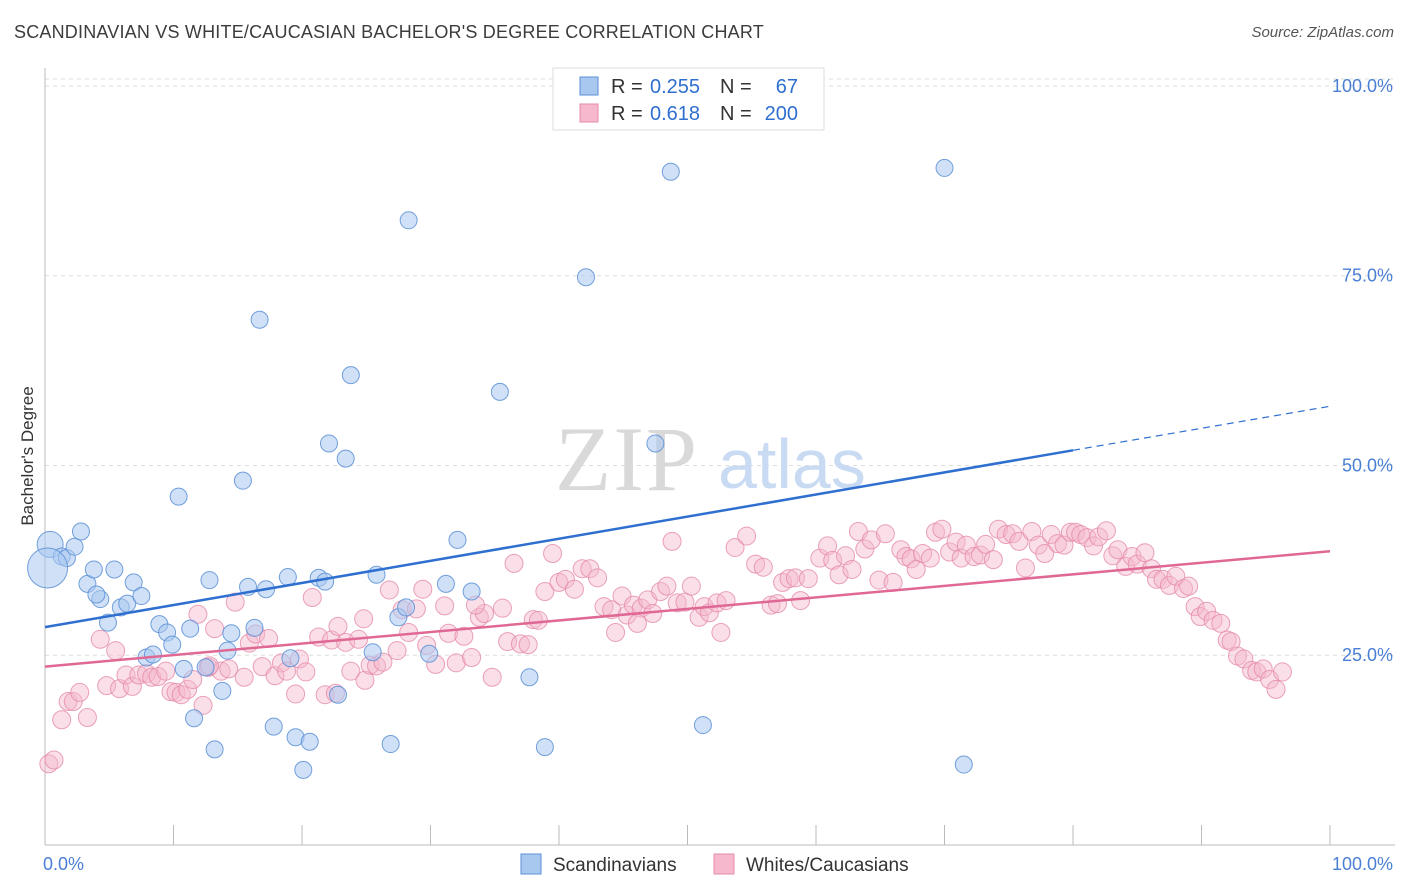  I want to click on legend-n-value-2: 200, so click(781, 114).